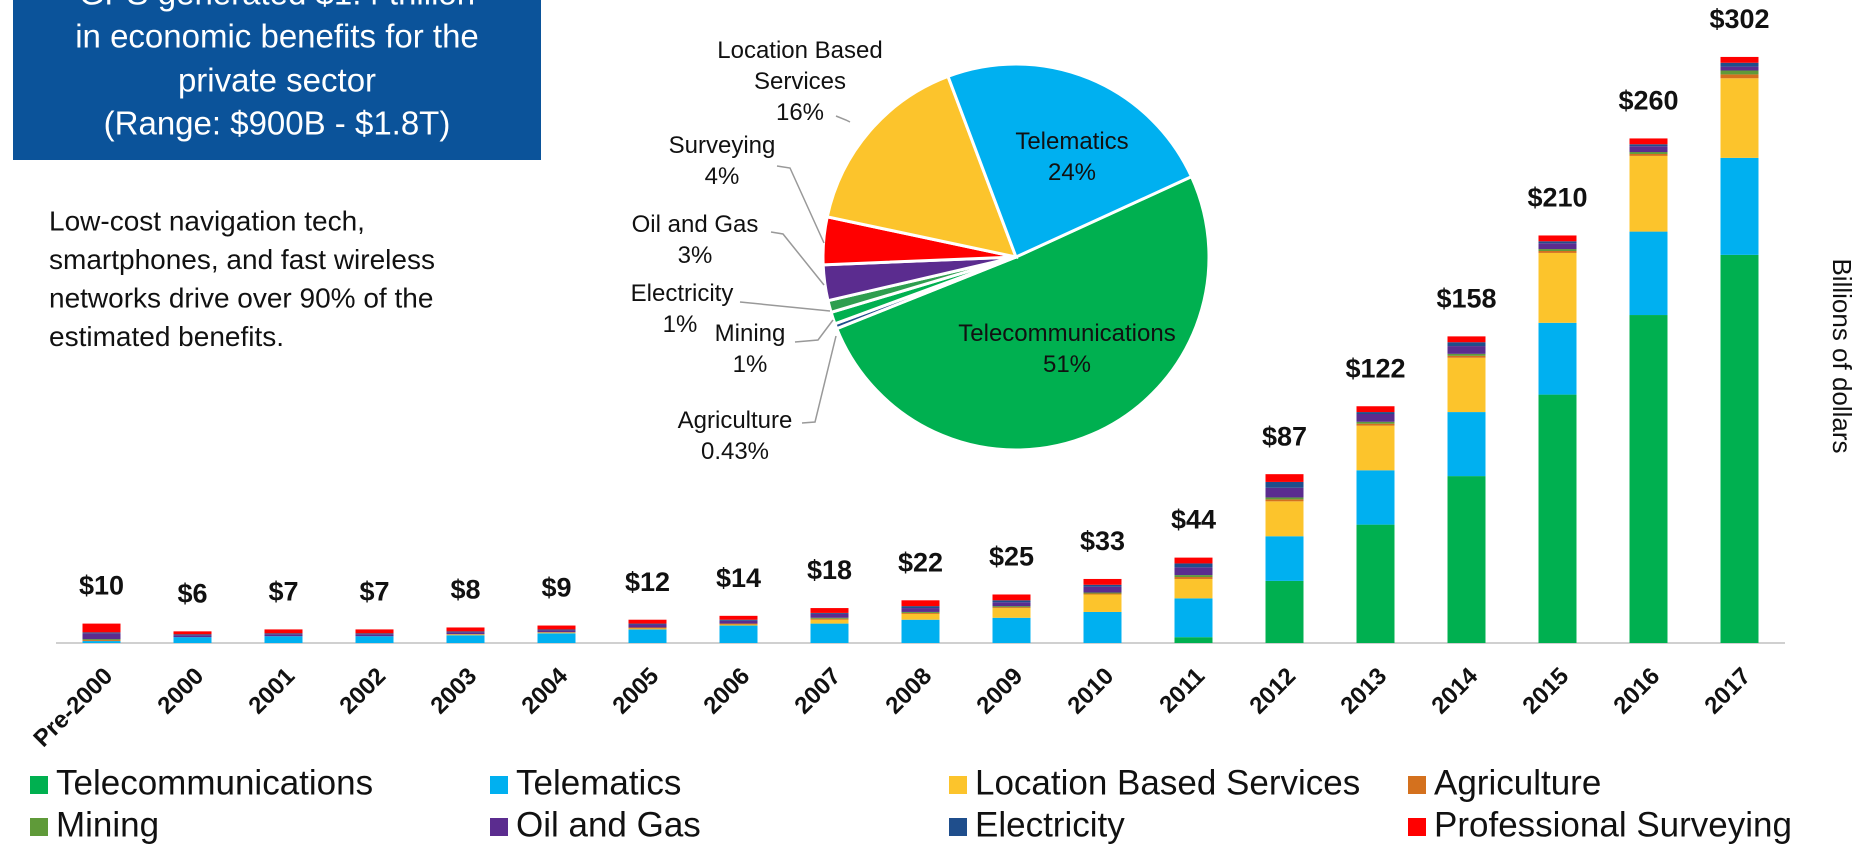 Image resolution: width=1860 pixels, height=847 pixels. What do you see at coordinates (1272, 691) in the screenshot?
I see `x-tick-label: 2012` at bounding box center [1272, 691].